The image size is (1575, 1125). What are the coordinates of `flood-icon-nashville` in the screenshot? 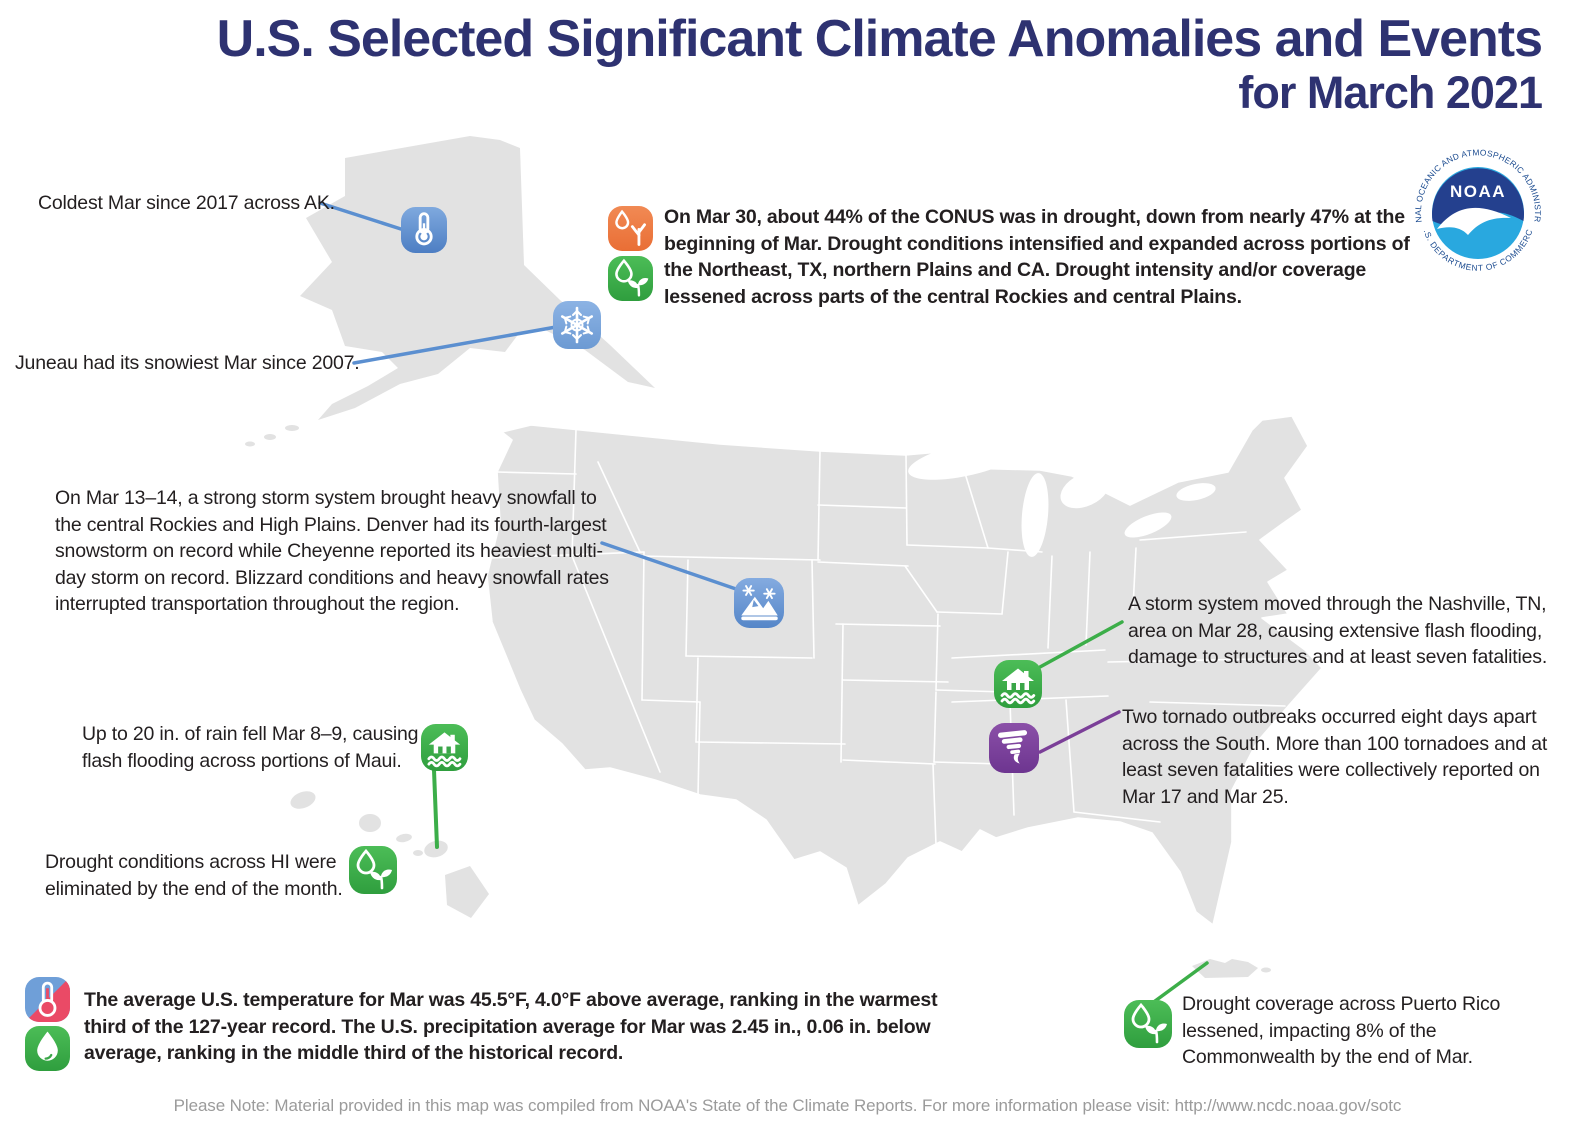 It's located at (1018, 684).